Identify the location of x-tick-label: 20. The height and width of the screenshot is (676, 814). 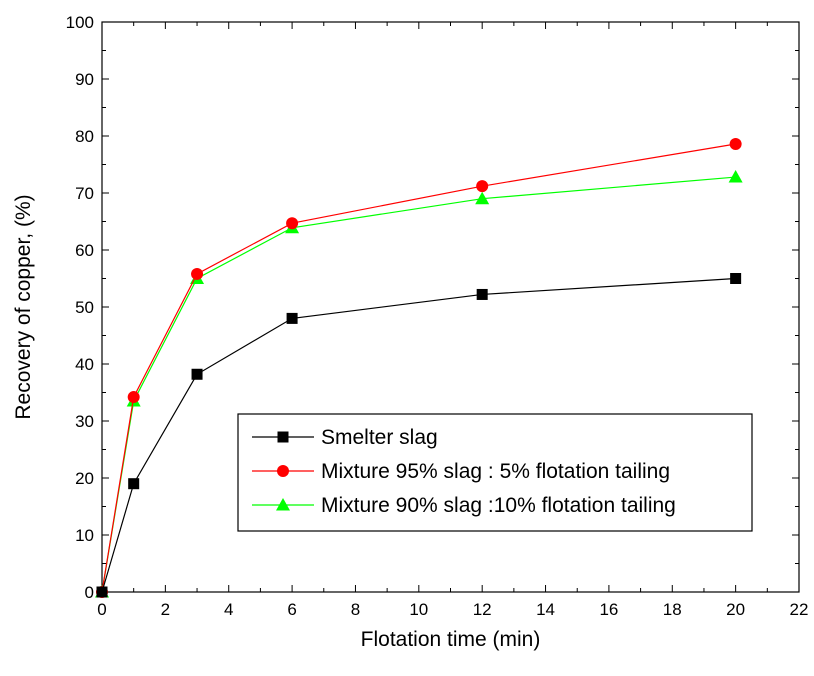
(735, 609).